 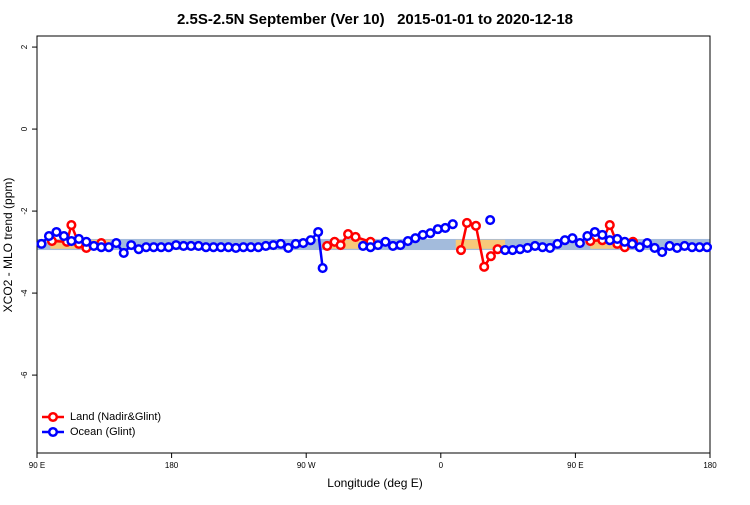 What do you see at coordinates (441, 465) in the screenshot?
I see `x-tick-label: 0` at bounding box center [441, 465].